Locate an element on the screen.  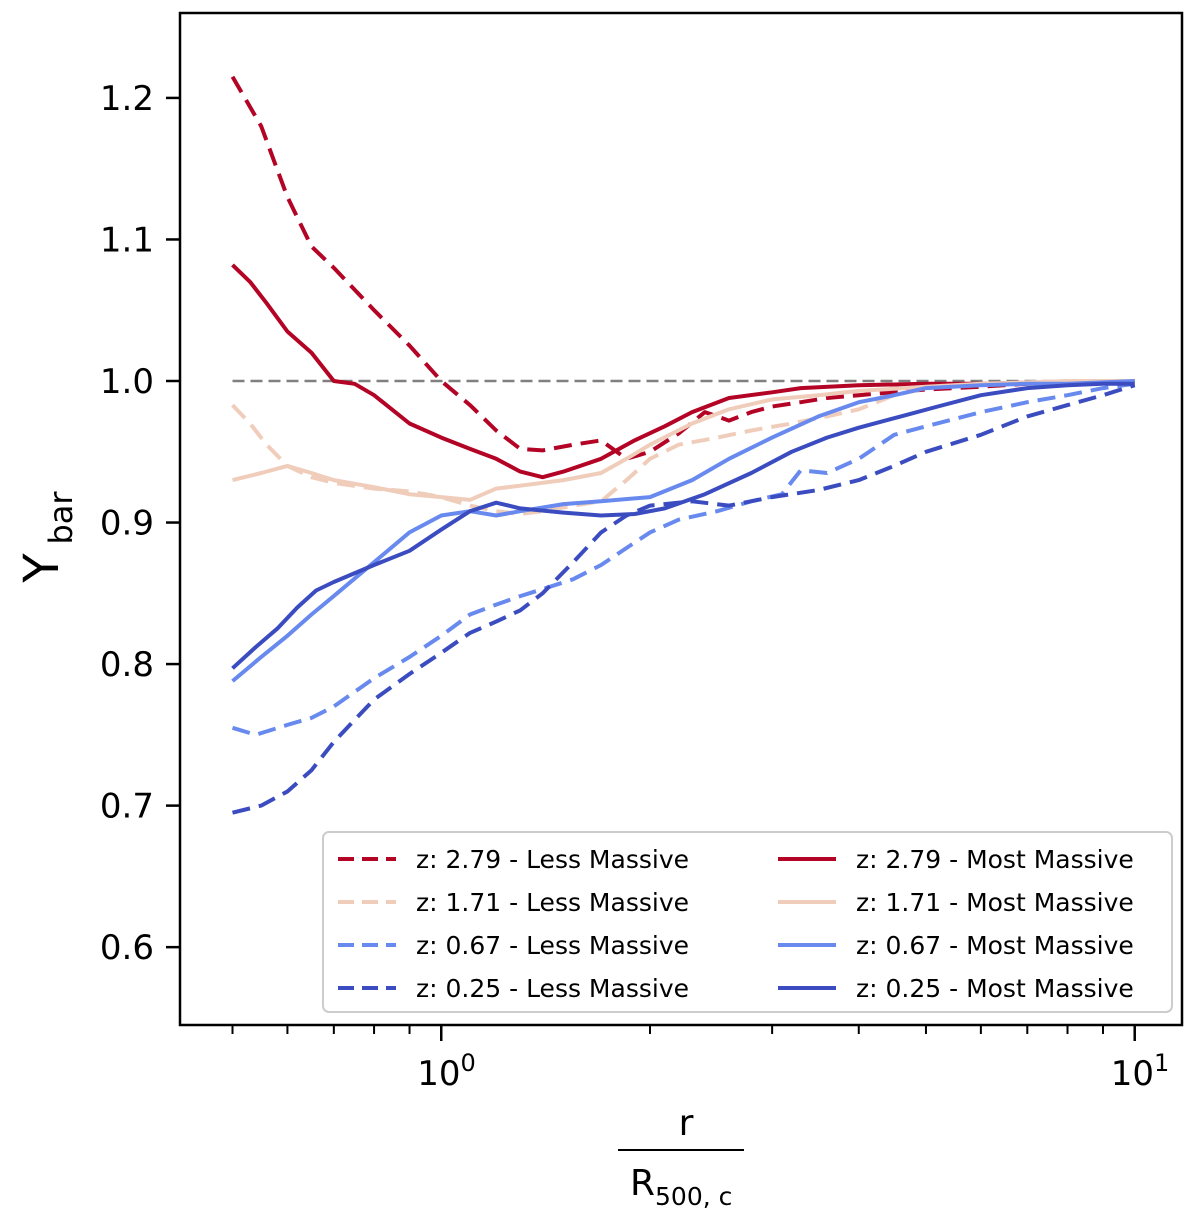
x-axis: 10⁰ 10¹ is located at coordinates (700, 1059).